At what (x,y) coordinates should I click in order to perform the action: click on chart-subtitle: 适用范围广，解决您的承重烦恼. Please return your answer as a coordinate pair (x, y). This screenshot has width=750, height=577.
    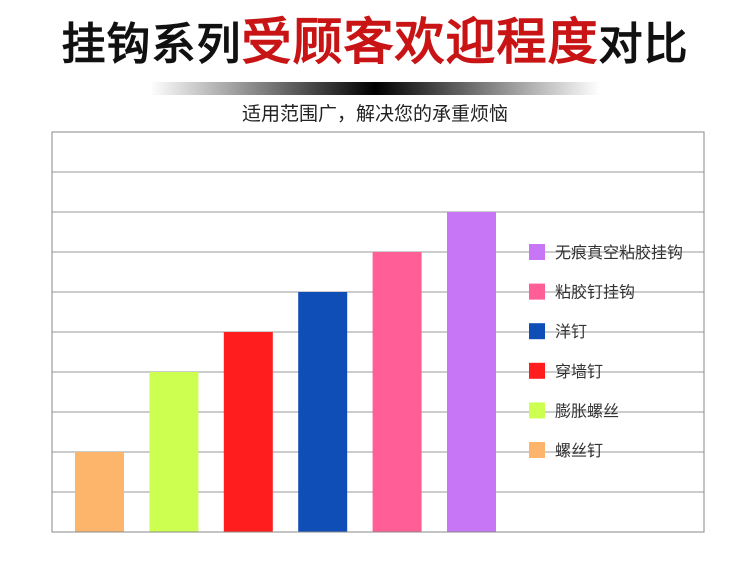
    Looking at the image, I should click on (374, 114).